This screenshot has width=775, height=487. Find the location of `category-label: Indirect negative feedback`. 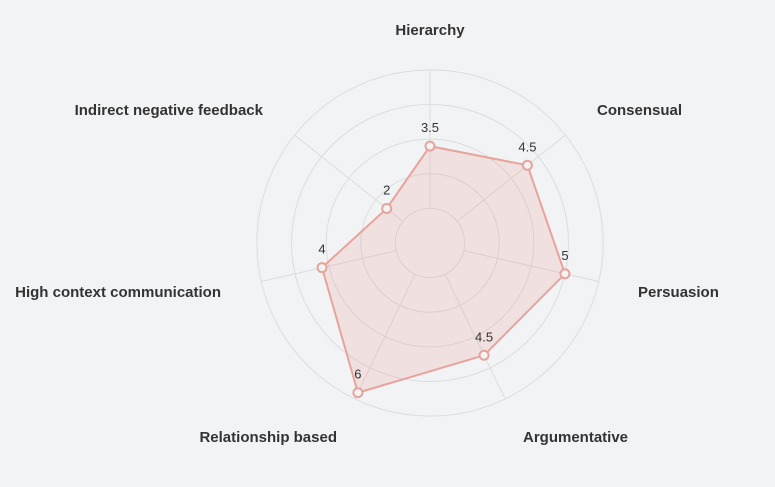

category-label: Indirect negative feedback is located at coordinates (169, 110).